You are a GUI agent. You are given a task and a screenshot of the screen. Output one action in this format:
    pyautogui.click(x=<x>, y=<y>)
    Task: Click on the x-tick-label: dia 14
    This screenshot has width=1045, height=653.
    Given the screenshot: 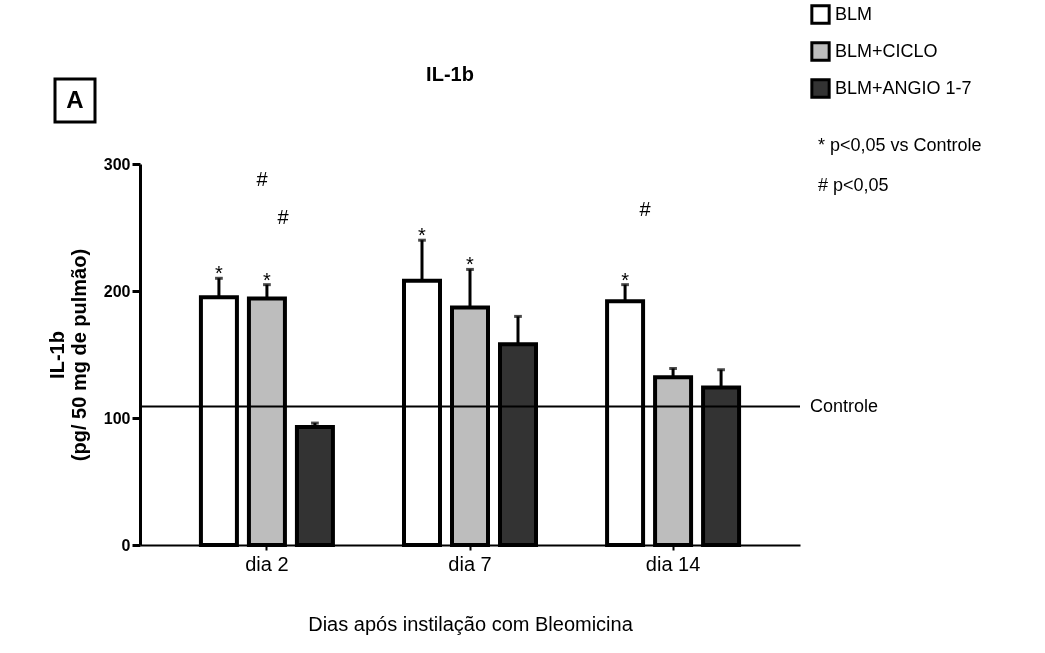 What is the action you would take?
    pyautogui.click(x=673, y=563)
    